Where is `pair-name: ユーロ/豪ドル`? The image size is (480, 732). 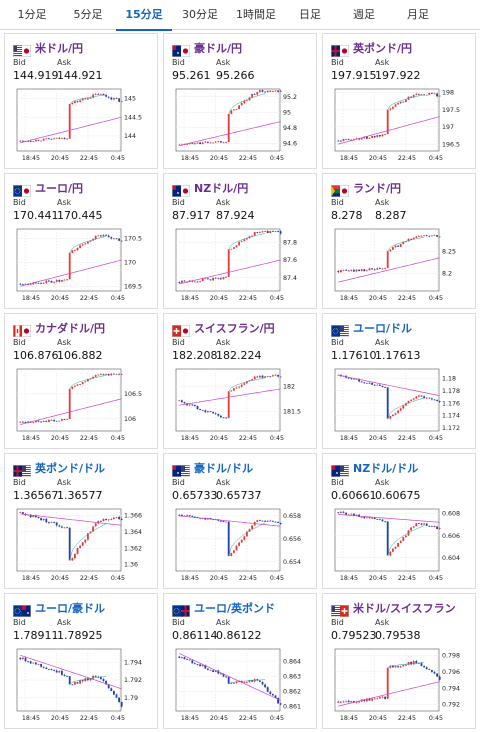 pair-name: ユーロ/豪ドル is located at coordinates (70, 608).